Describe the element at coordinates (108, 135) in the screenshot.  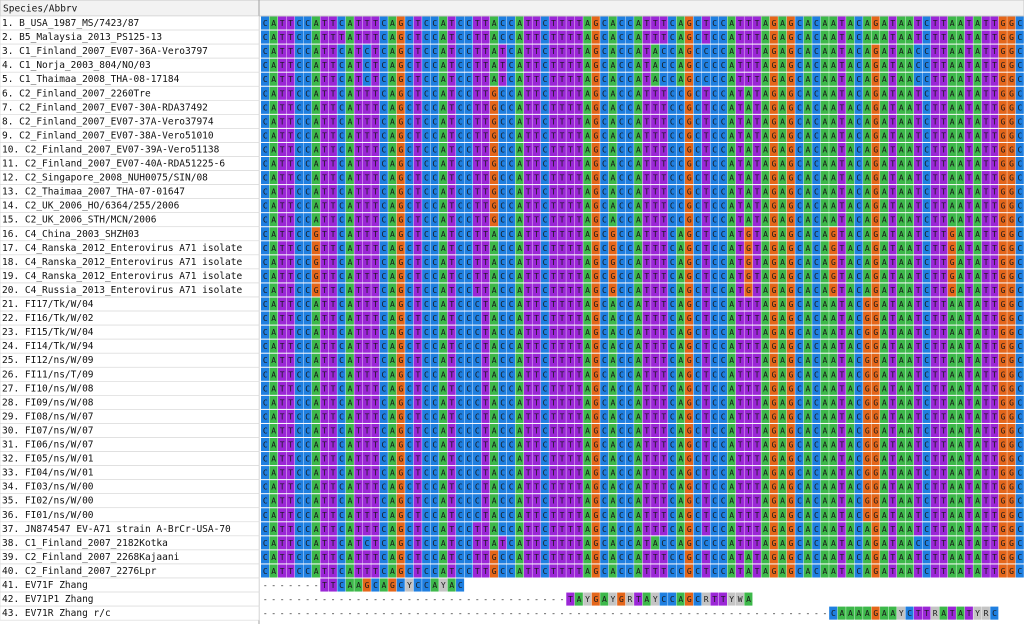
I see `row-label: 9. C2_Finland_2007_EV07-38A-Vero51010` at that location.